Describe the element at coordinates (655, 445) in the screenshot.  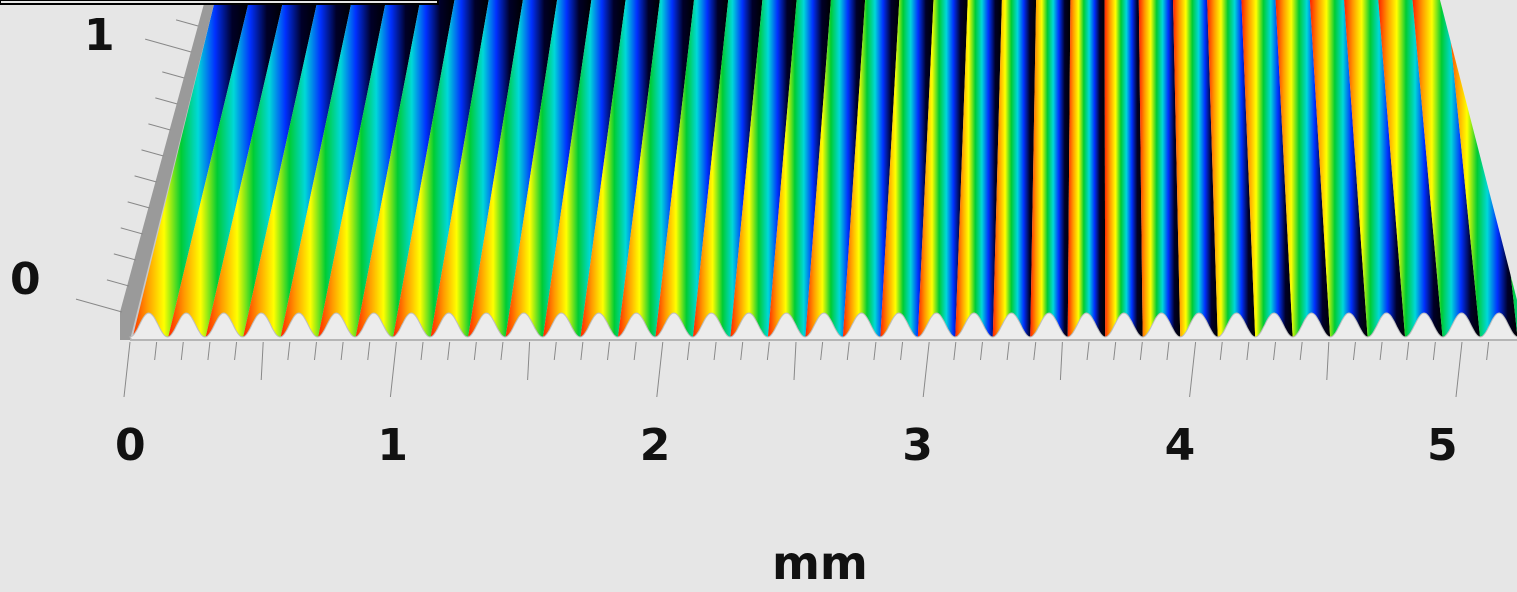
I see `x-tick-label: 2` at that location.